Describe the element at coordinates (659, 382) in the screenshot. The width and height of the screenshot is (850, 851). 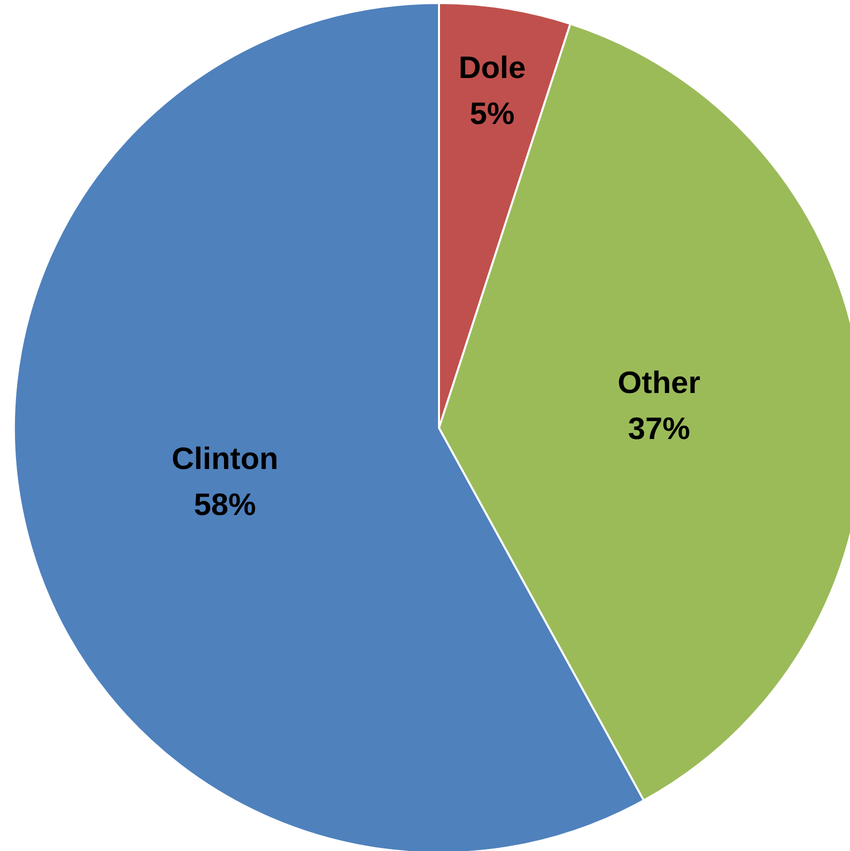
I see `slice-label: Other` at that location.